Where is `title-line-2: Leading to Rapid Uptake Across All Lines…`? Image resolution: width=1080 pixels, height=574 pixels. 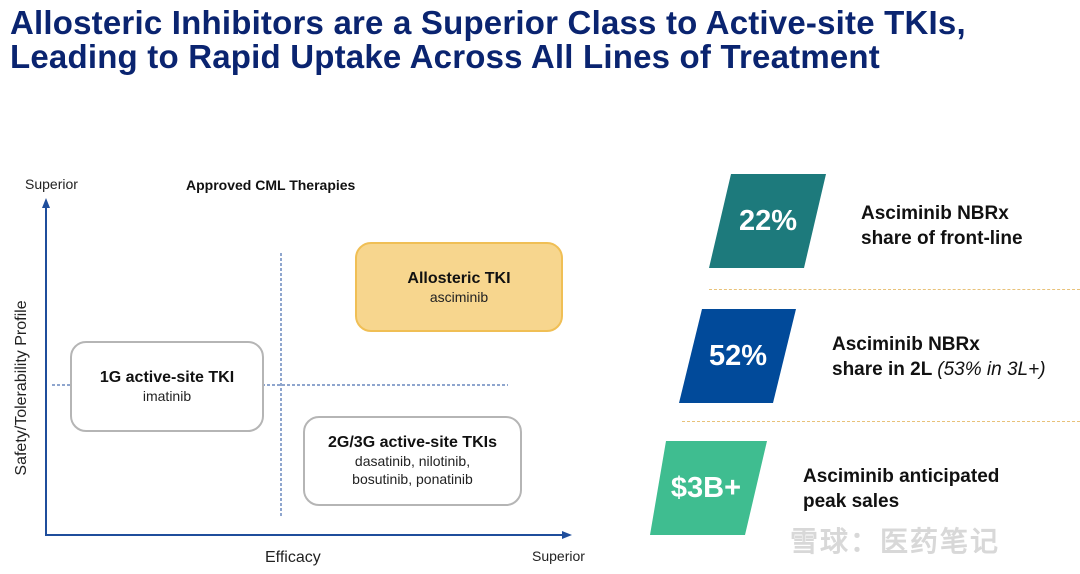
title-line-2: Leading to Rapid Uptake Across All Lines… is located at coordinates (445, 56).